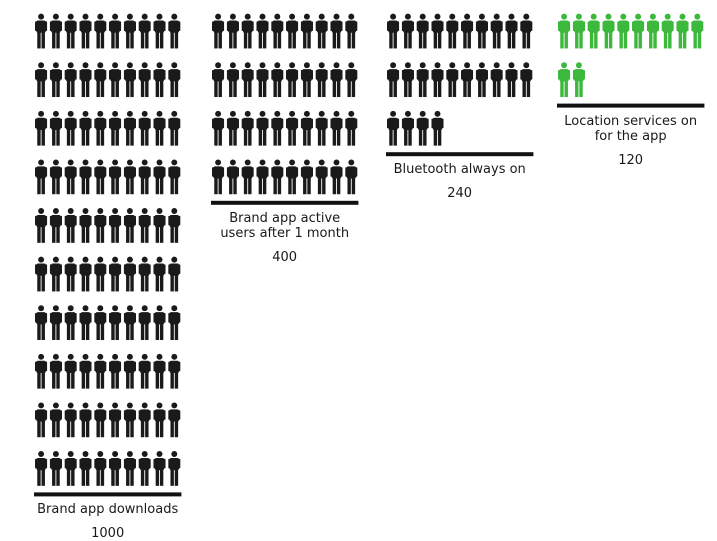 This screenshot has height=541, width=717. Describe the element at coordinates (108, 533) in the screenshot. I see `category-value: 1000` at that location.